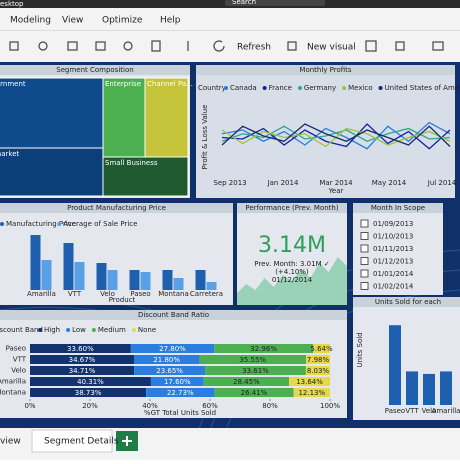 This screenshot has height=464, width=460. What do you see at coordinates (173, 294) in the screenshot?
I see `x-tick-label: Montana` at bounding box center [173, 294].